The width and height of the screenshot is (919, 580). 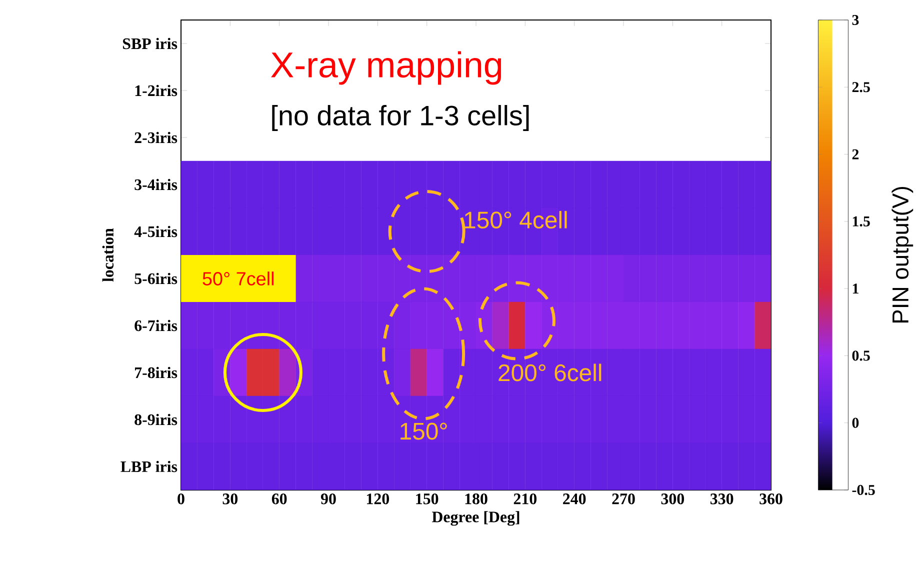 What do you see at coordinates (230, 499) in the screenshot?
I see `x-tick-label: 30` at bounding box center [230, 499].